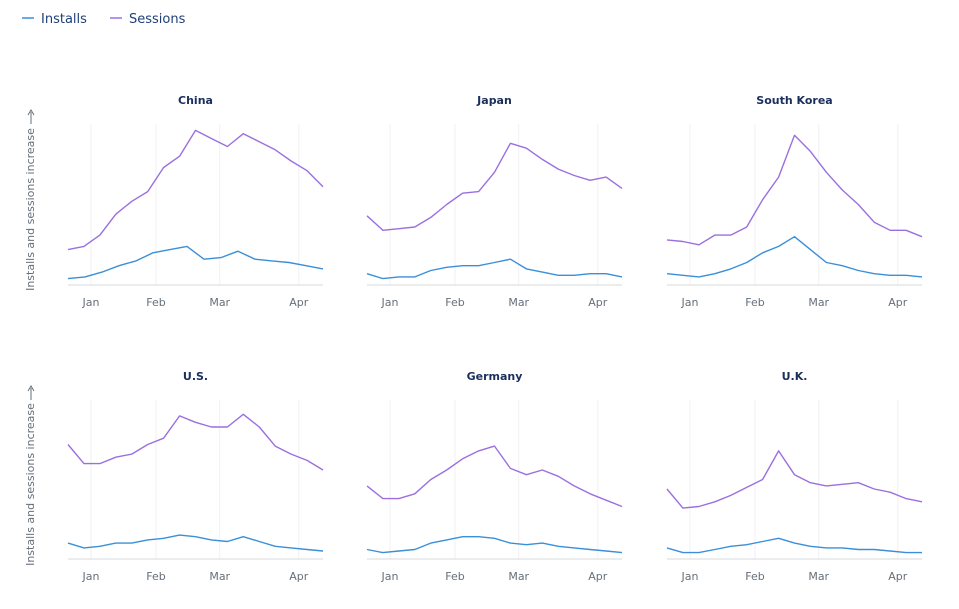 The image size is (959, 609). I want to click on panel-title: Germany, so click(495, 376).